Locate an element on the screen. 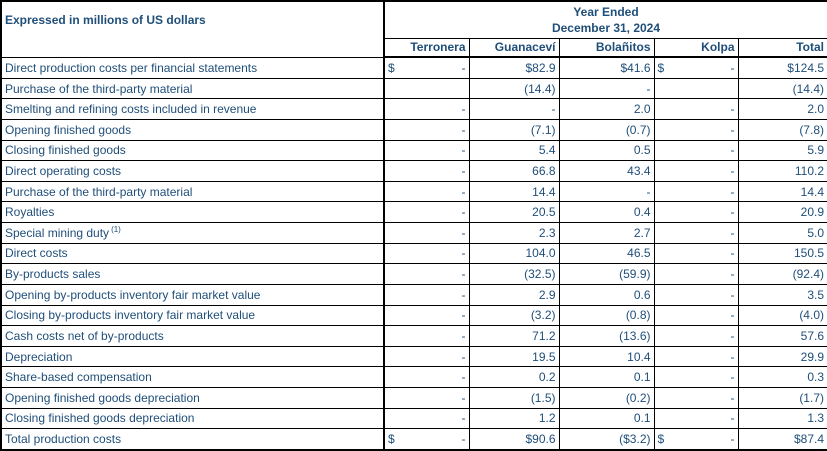 This screenshot has width=827, height=451. cell-value: (1.7) is located at coordinates (811, 397).